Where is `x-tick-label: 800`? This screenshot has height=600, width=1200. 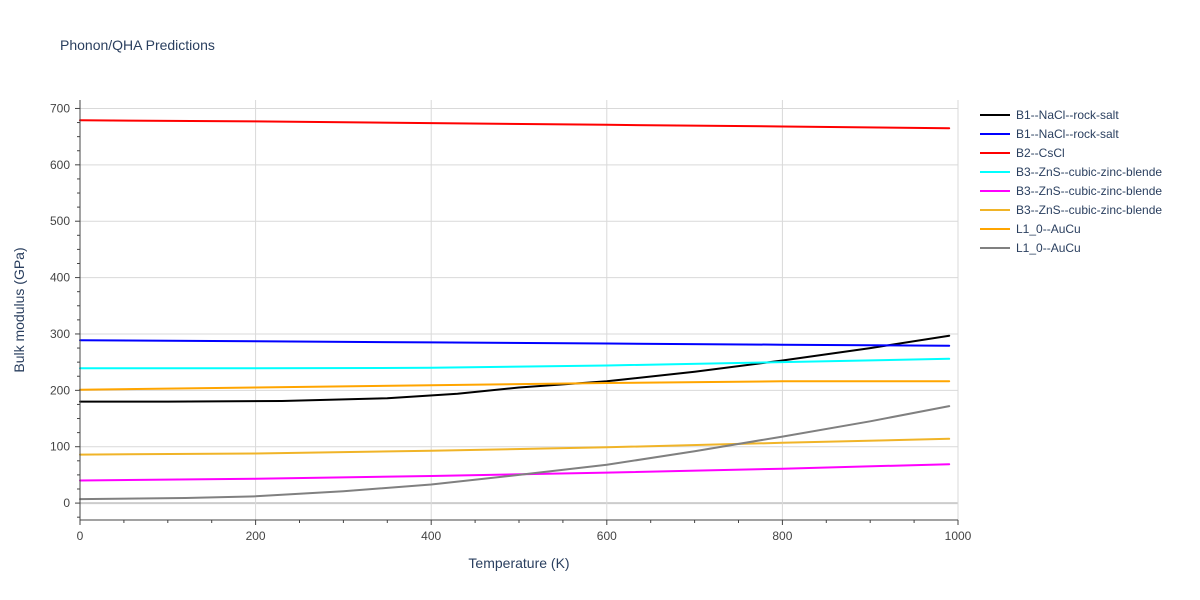 x-tick-label: 800 is located at coordinates (782, 536).